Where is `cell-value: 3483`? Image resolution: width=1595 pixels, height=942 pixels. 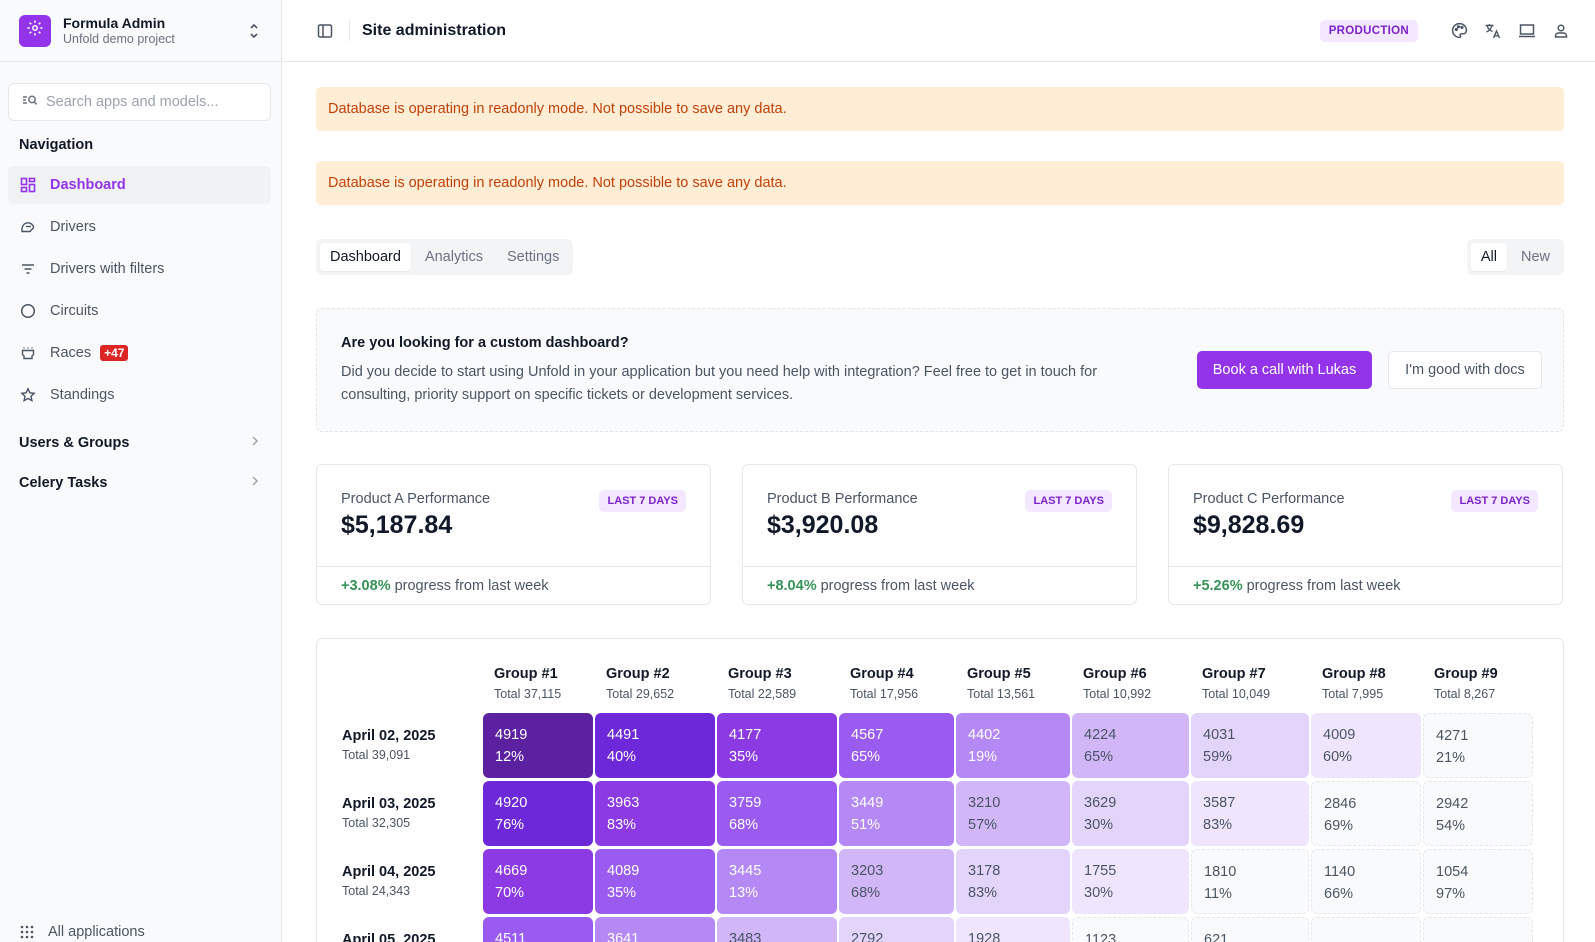 cell-value: 3483 is located at coordinates (745, 936).